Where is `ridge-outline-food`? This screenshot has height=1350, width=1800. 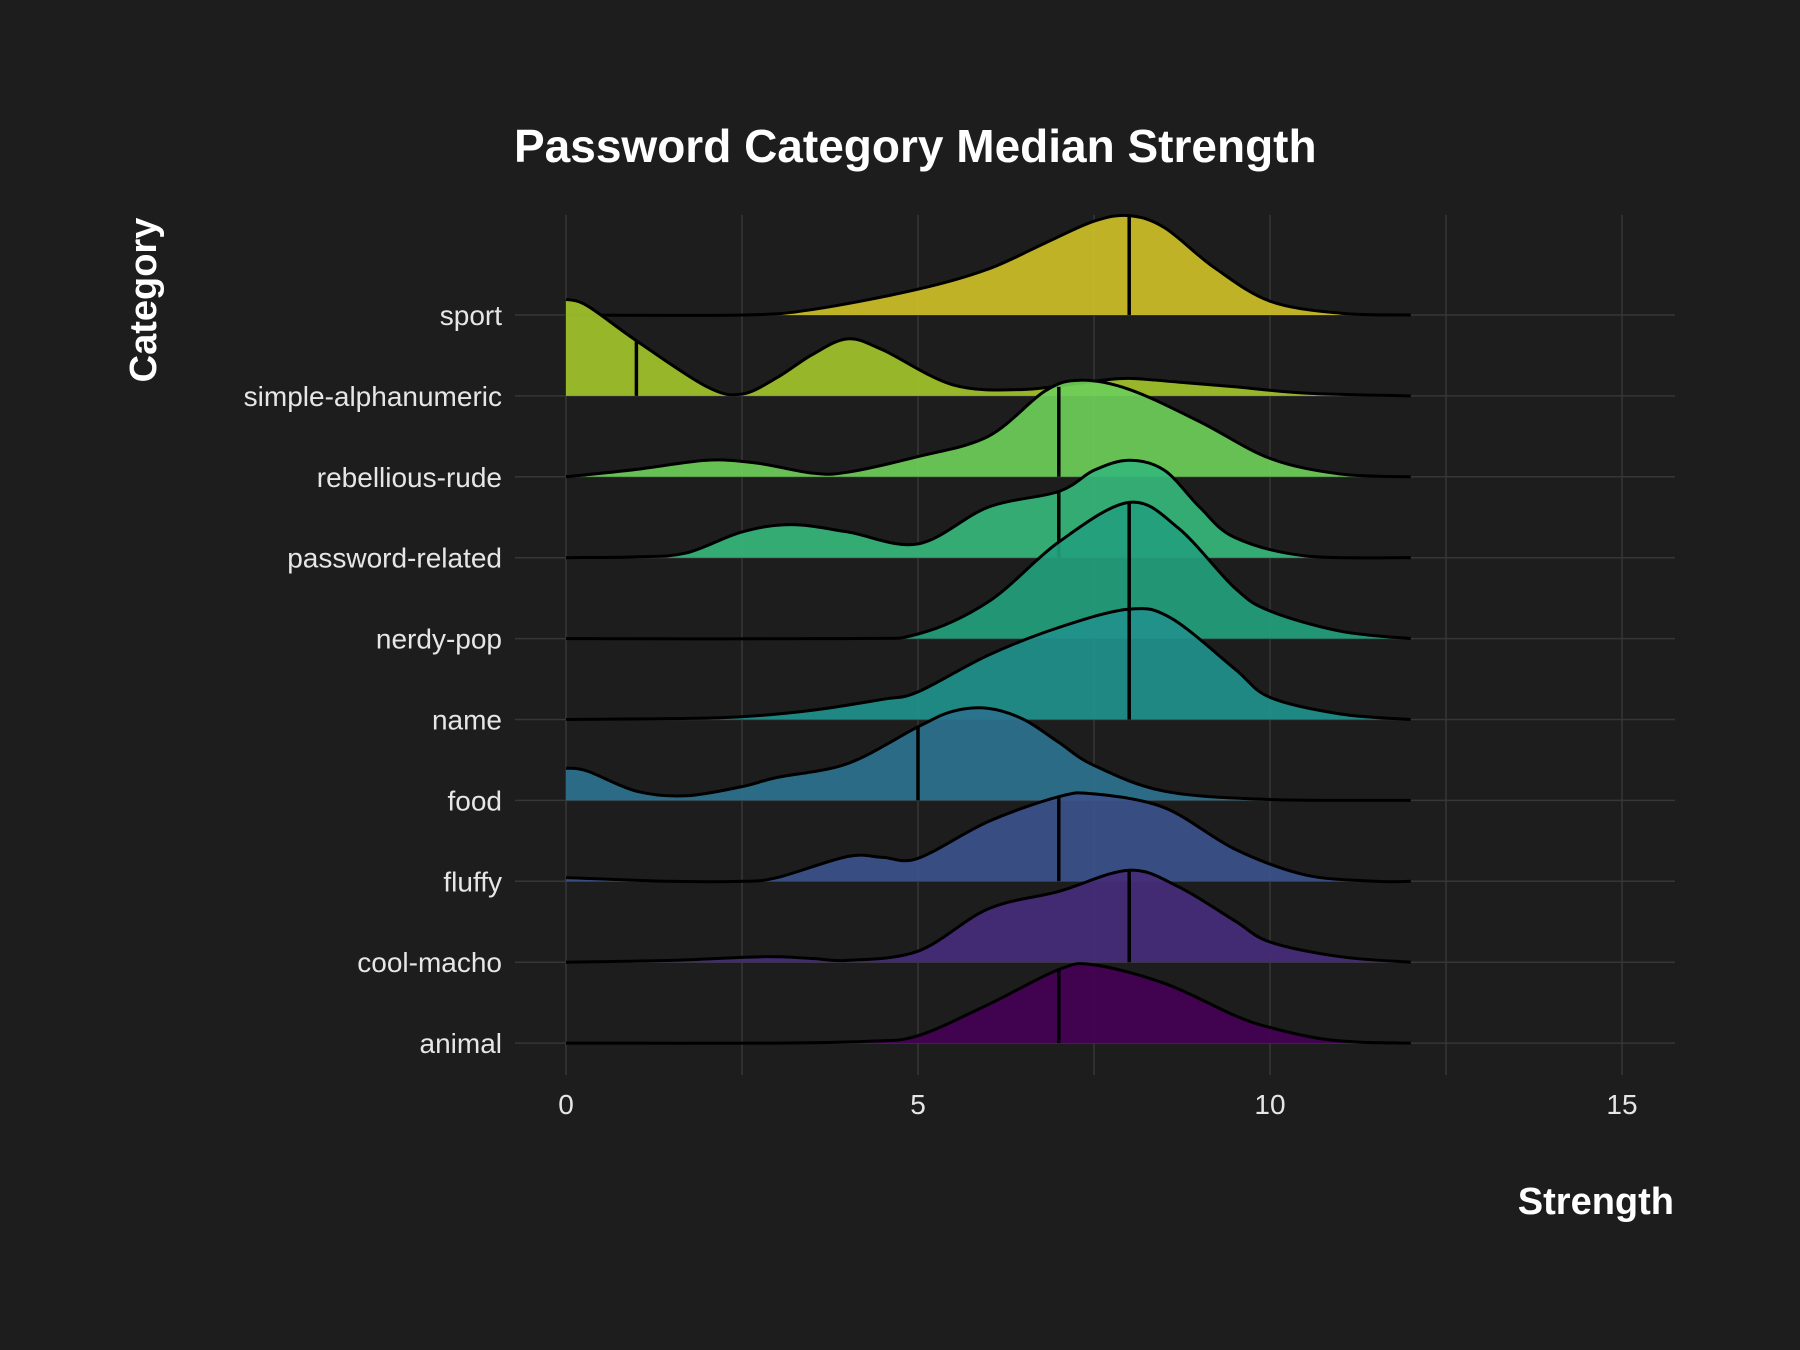
ridge-outline-food is located at coordinates (988, 754).